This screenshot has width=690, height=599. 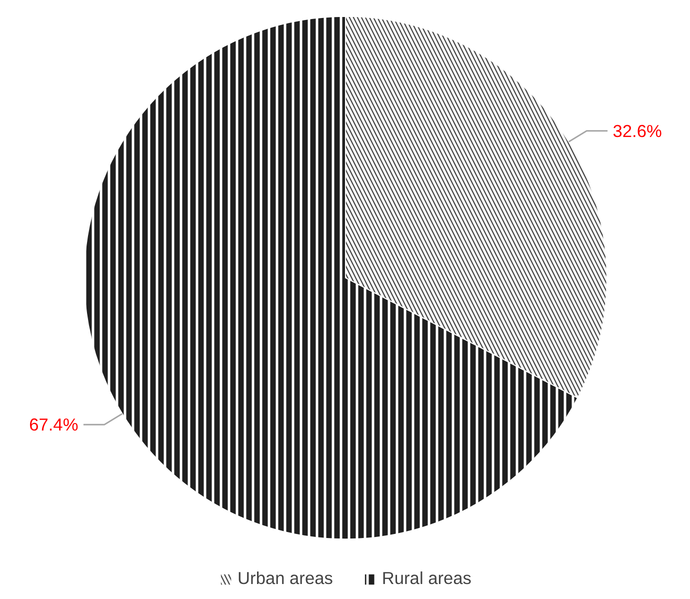 I want to click on legend-label: Urban areas, so click(x=285, y=578).